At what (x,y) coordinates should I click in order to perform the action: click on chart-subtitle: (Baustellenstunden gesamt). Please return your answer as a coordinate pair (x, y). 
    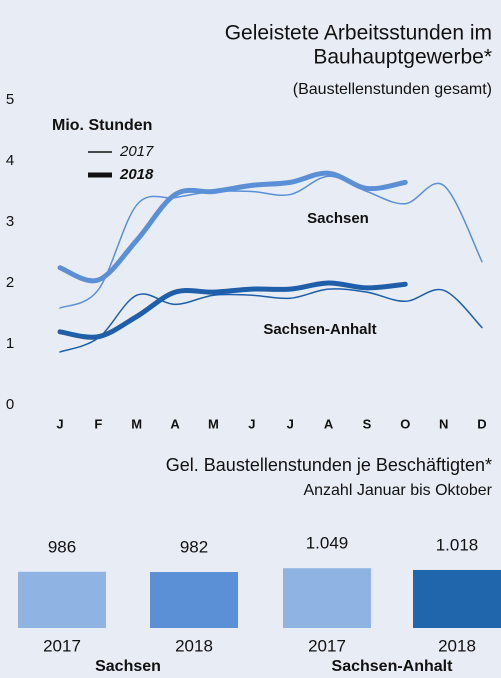
    Looking at the image, I should click on (392, 89).